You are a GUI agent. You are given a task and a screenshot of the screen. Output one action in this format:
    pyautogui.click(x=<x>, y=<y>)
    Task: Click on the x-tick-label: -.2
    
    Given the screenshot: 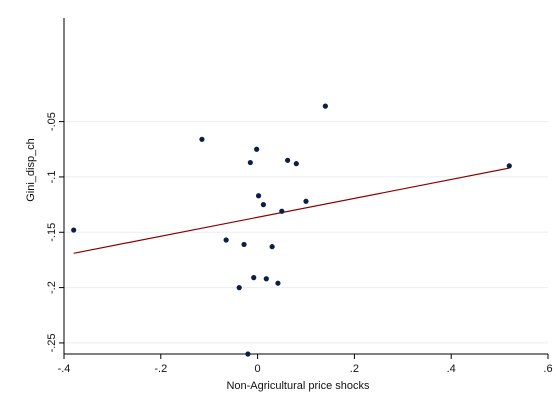 What is the action you would take?
    pyautogui.click(x=160, y=369)
    